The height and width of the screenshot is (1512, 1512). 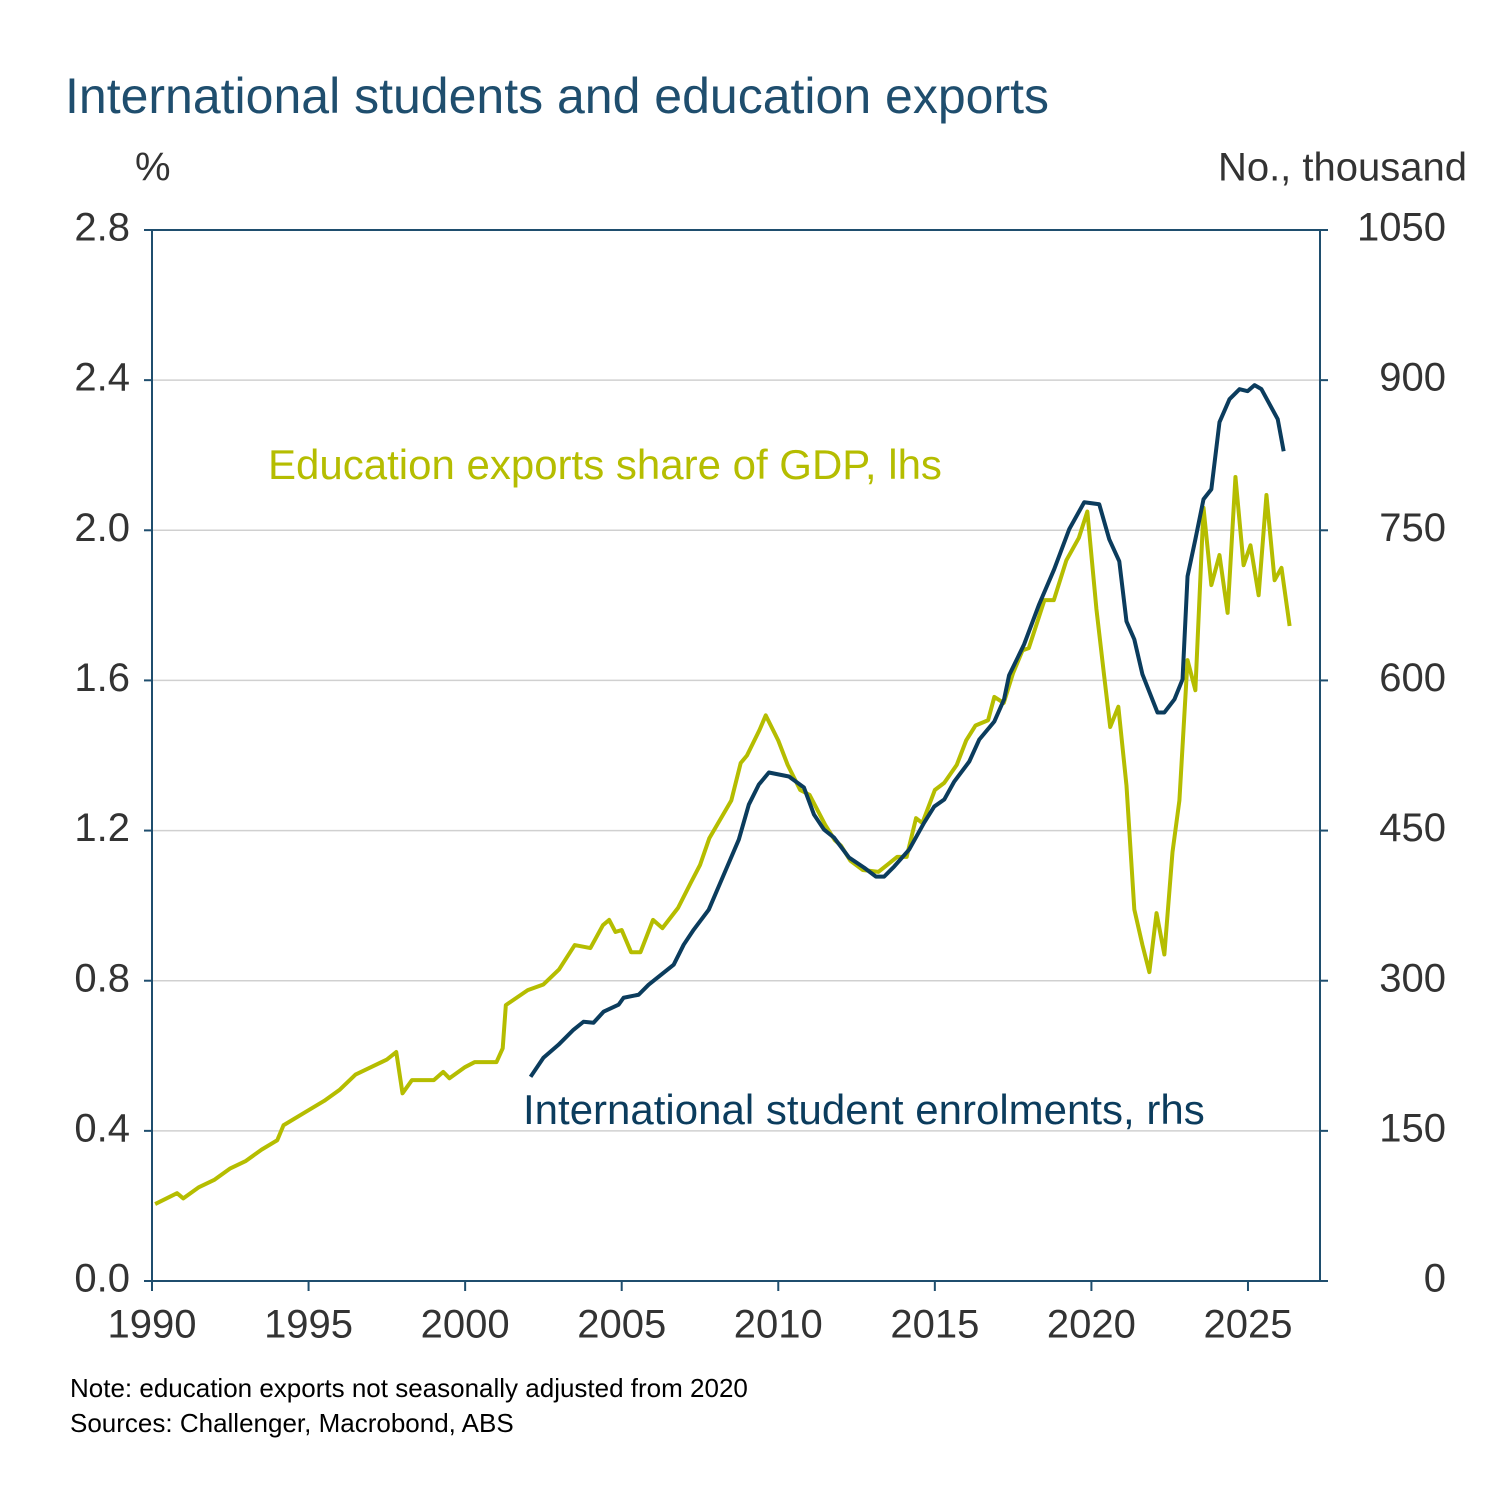 What do you see at coordinates (605, 464) in the screenshot?
I see `series-label: Education exports share of GDP, lhs` at bounding box center [605, 464].